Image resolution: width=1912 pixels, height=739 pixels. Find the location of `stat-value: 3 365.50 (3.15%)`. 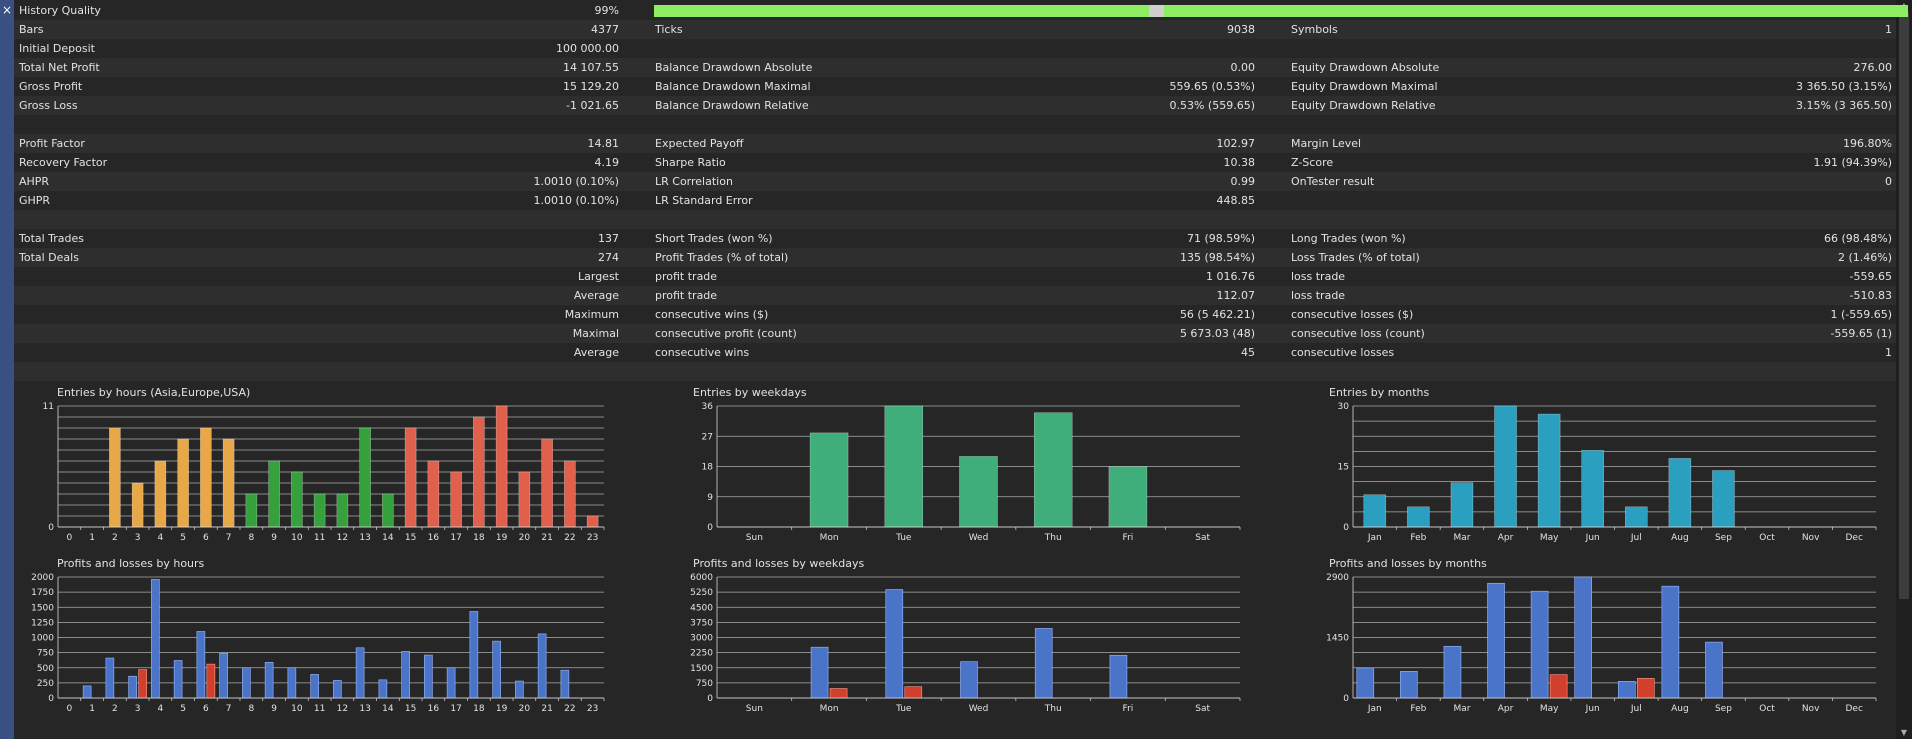

stat-value: 3 365.50 (3.15%) is located at coordinates (1843, 86).